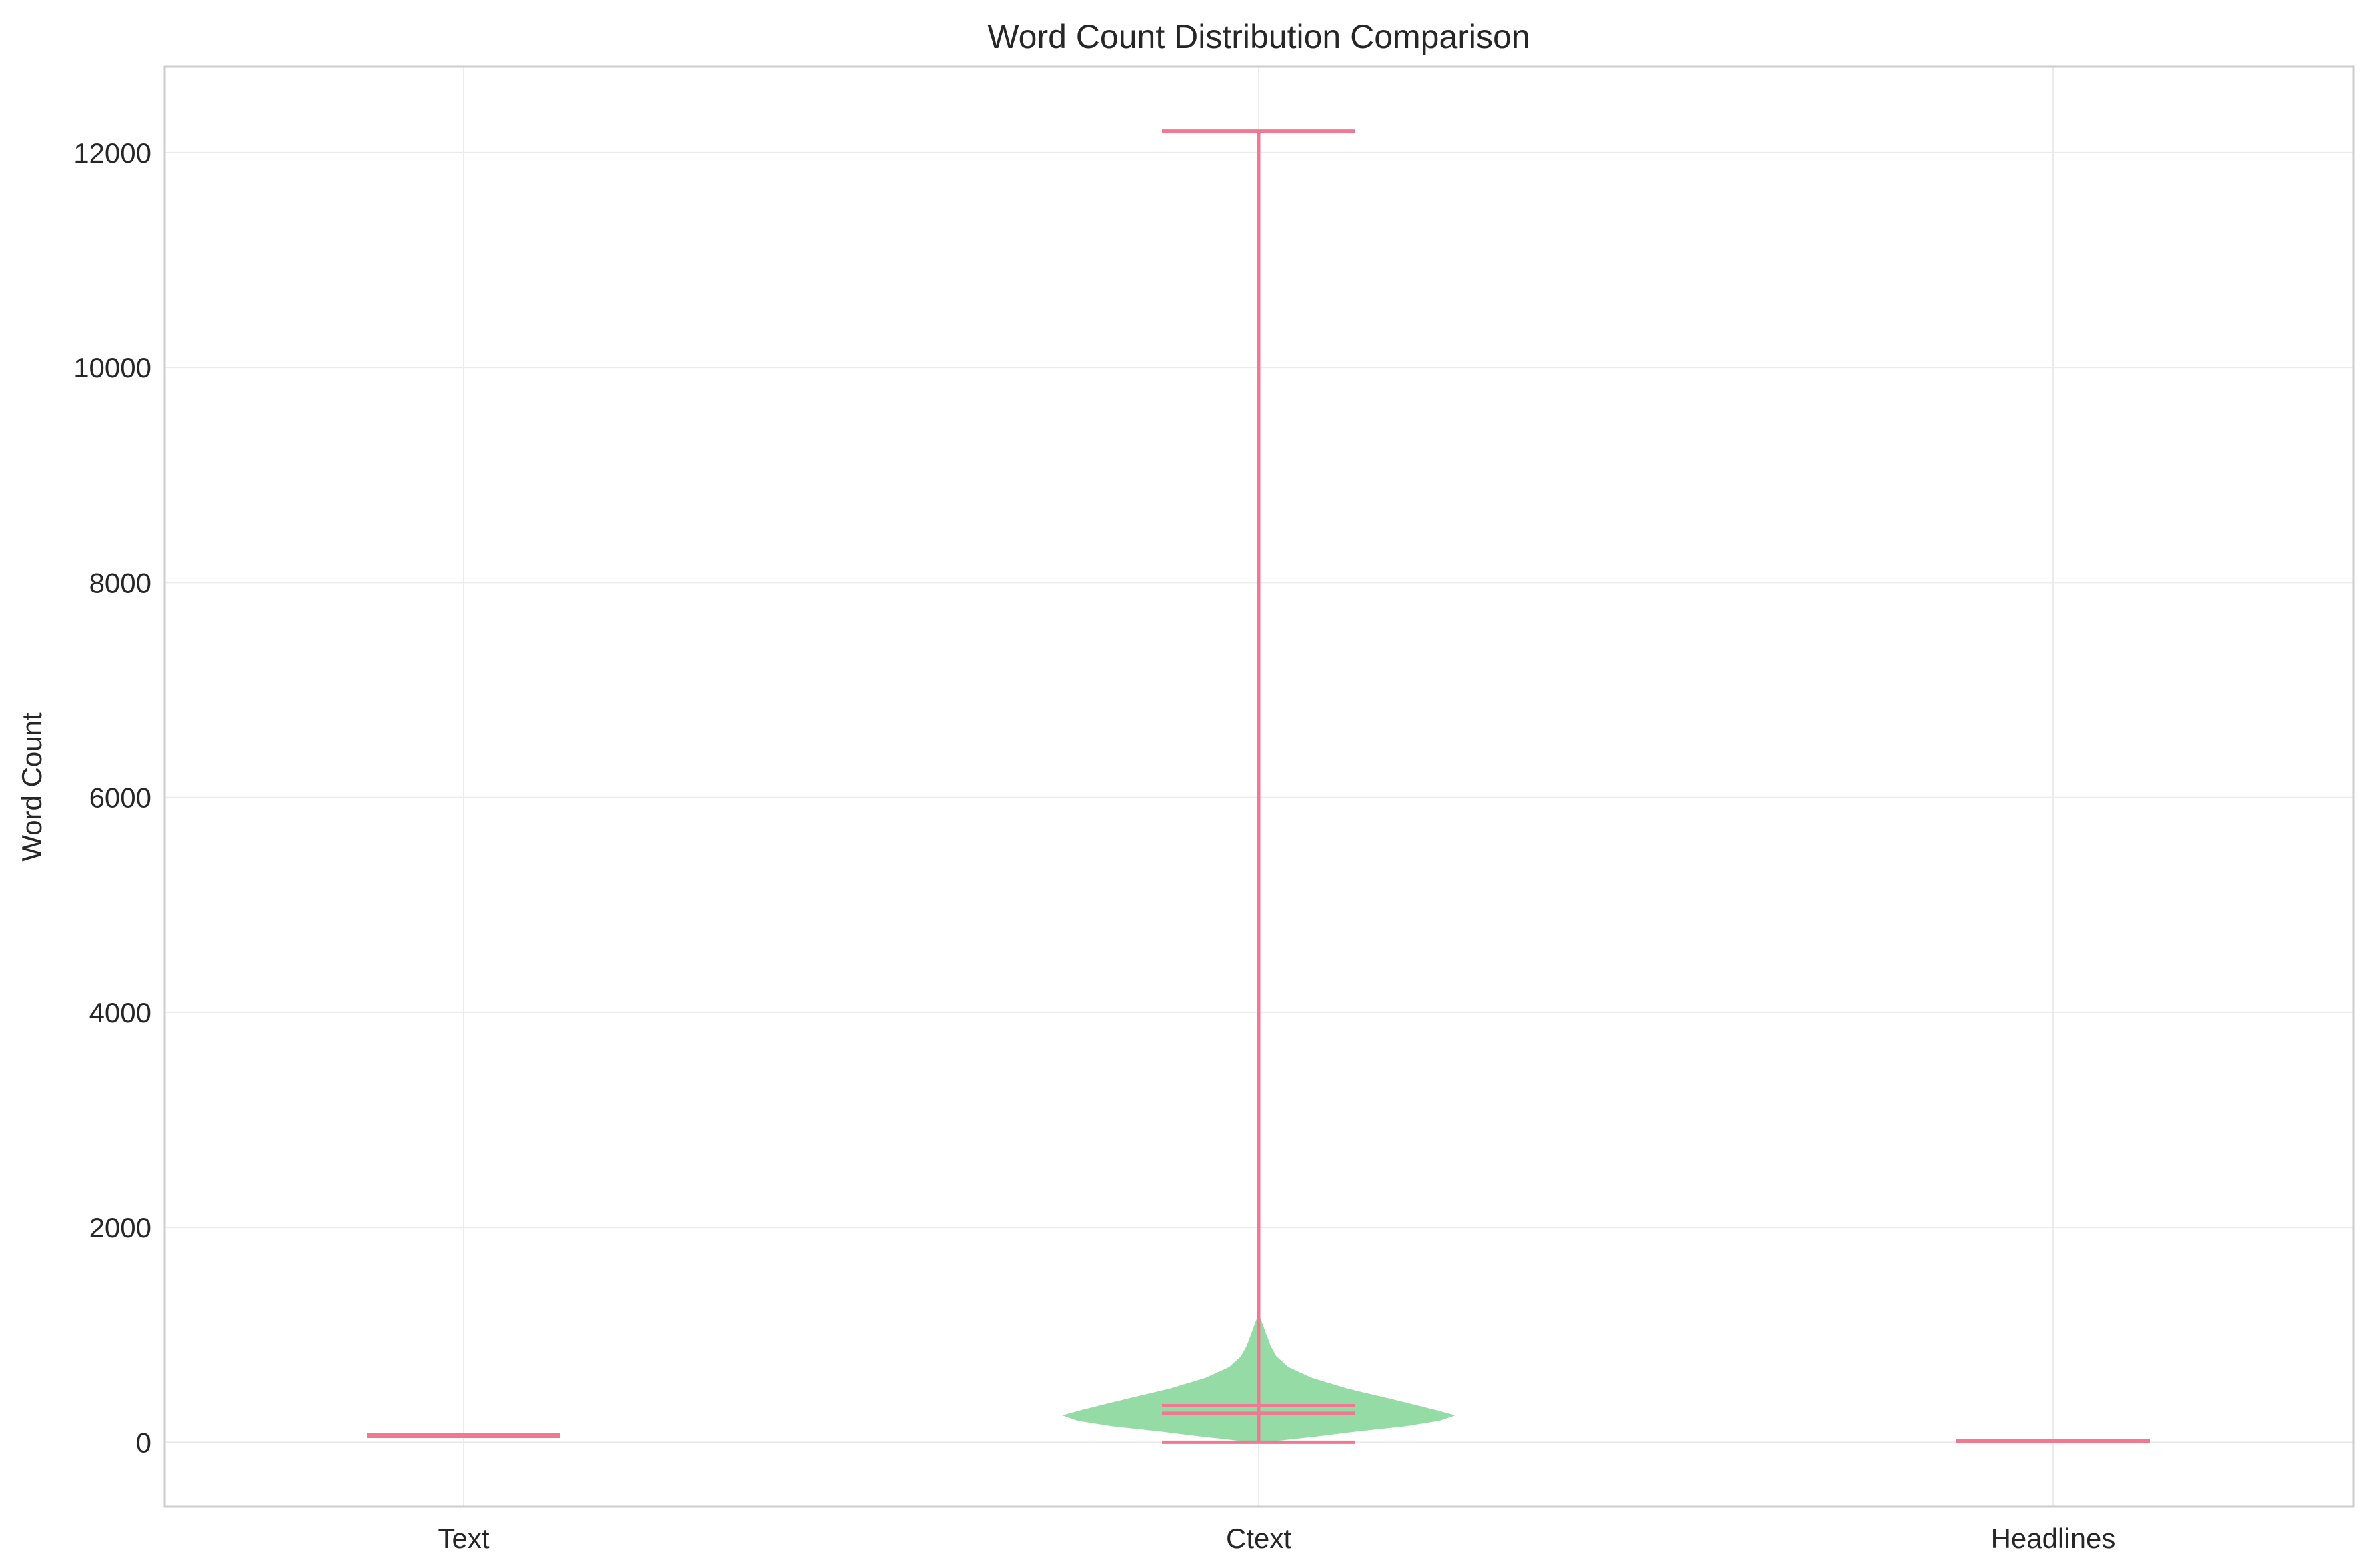 The width and height of the screenshot is (2370, 1568). Describe the element at coordinates (120, 582) in the screenshot. I see `y-tick-label: 8000` at that location.